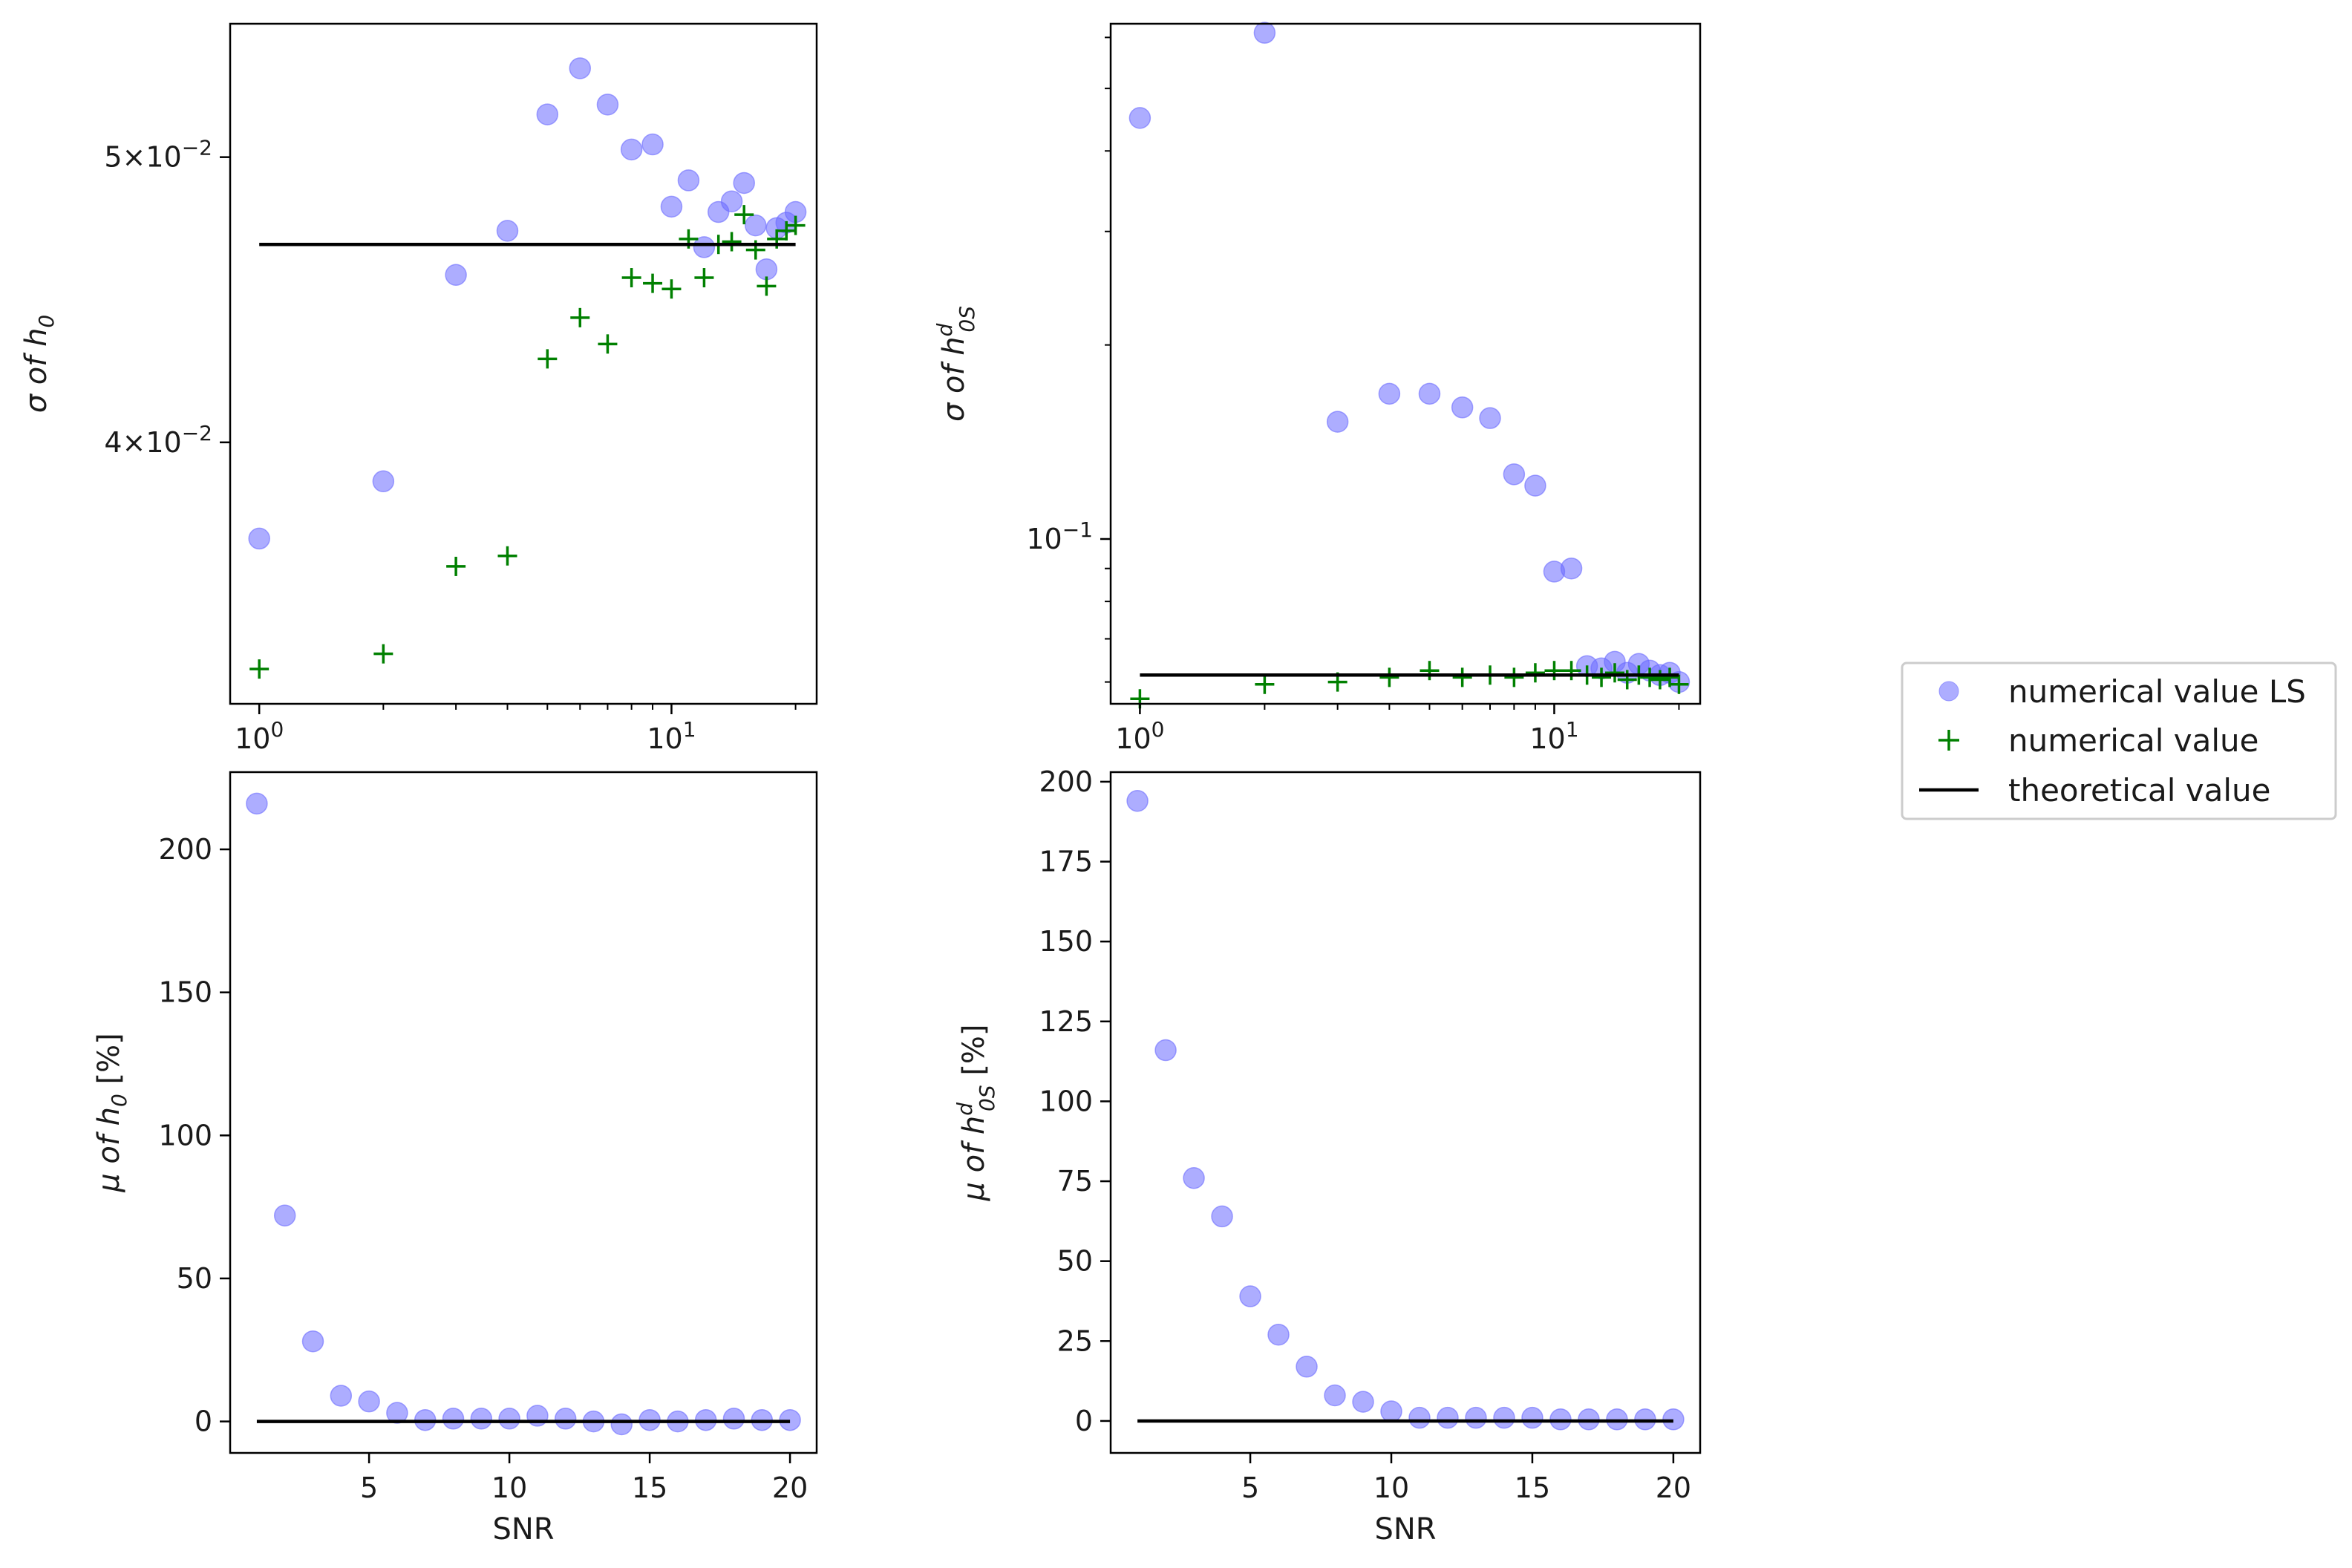 The image size is (2352, 1568). What do you see at coordinates (523, 1529) in the screenshot?
I see `x-axis-label: SNR` at bounding box center [523, 1529].